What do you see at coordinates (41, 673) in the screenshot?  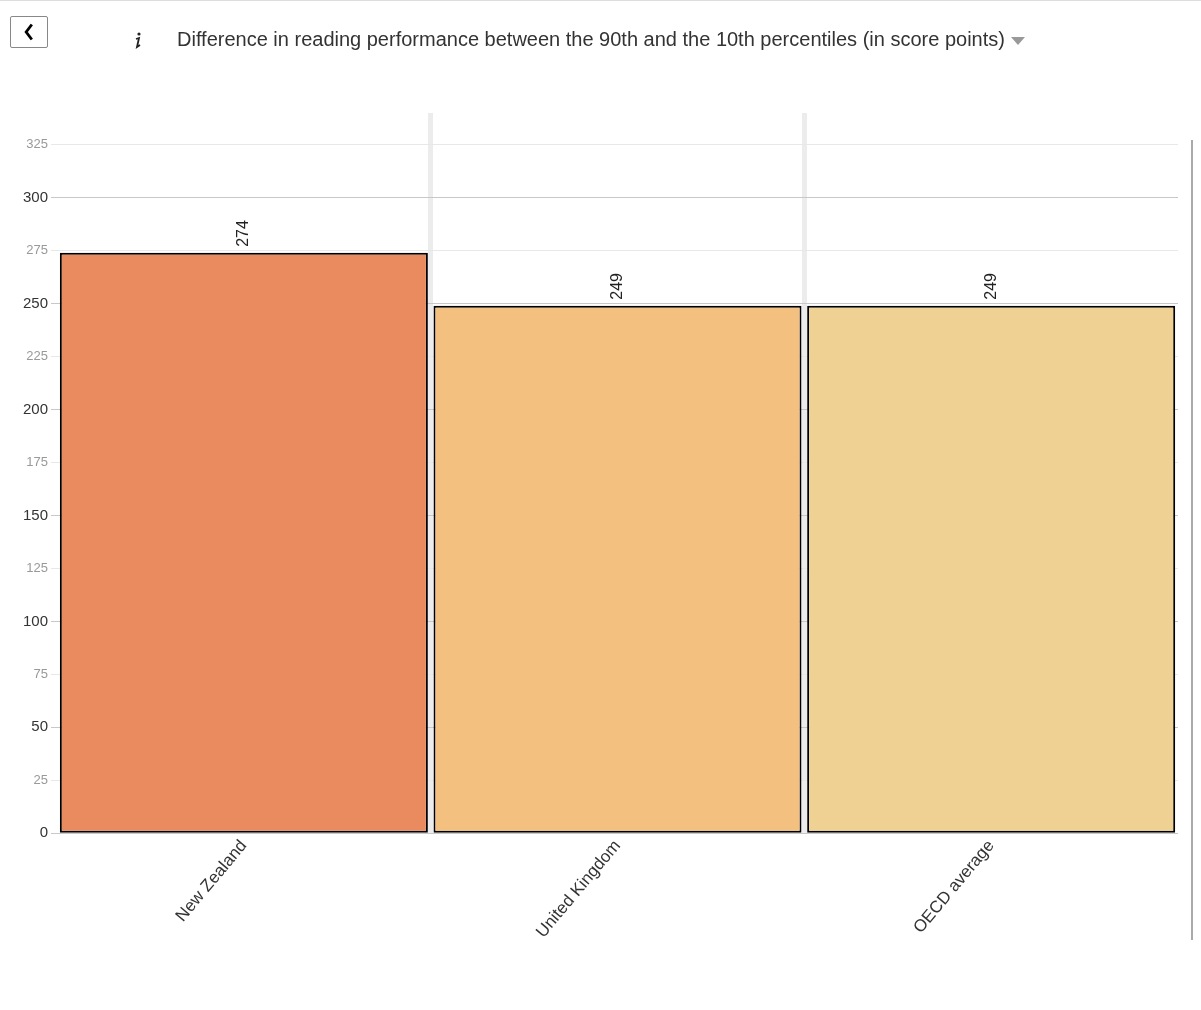 I see `y-tick-label: 75` at bounding box center [41, 673].